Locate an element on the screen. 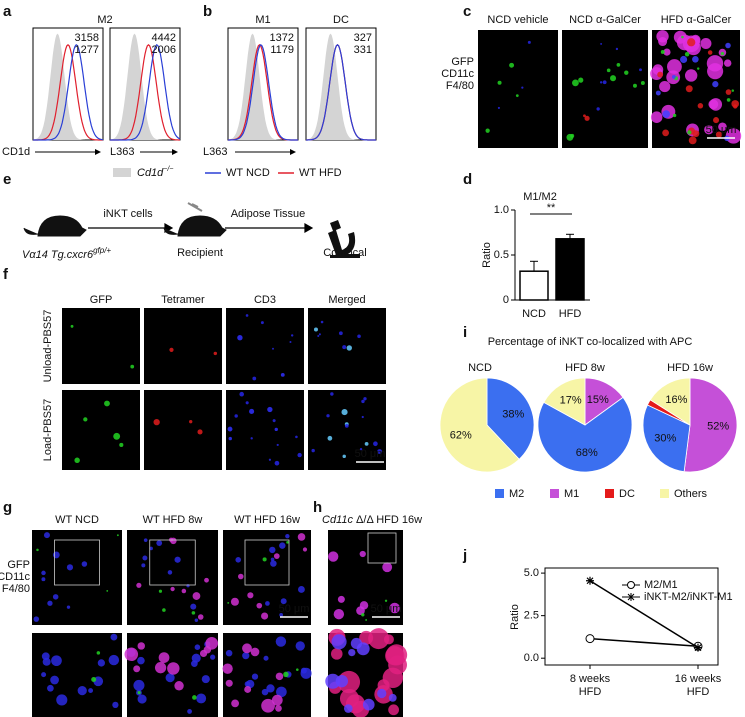 This screenshot has height=717, width=745. legend-label: iNKT-M2/iNKT-M1 is located at coordinates (688, 597).